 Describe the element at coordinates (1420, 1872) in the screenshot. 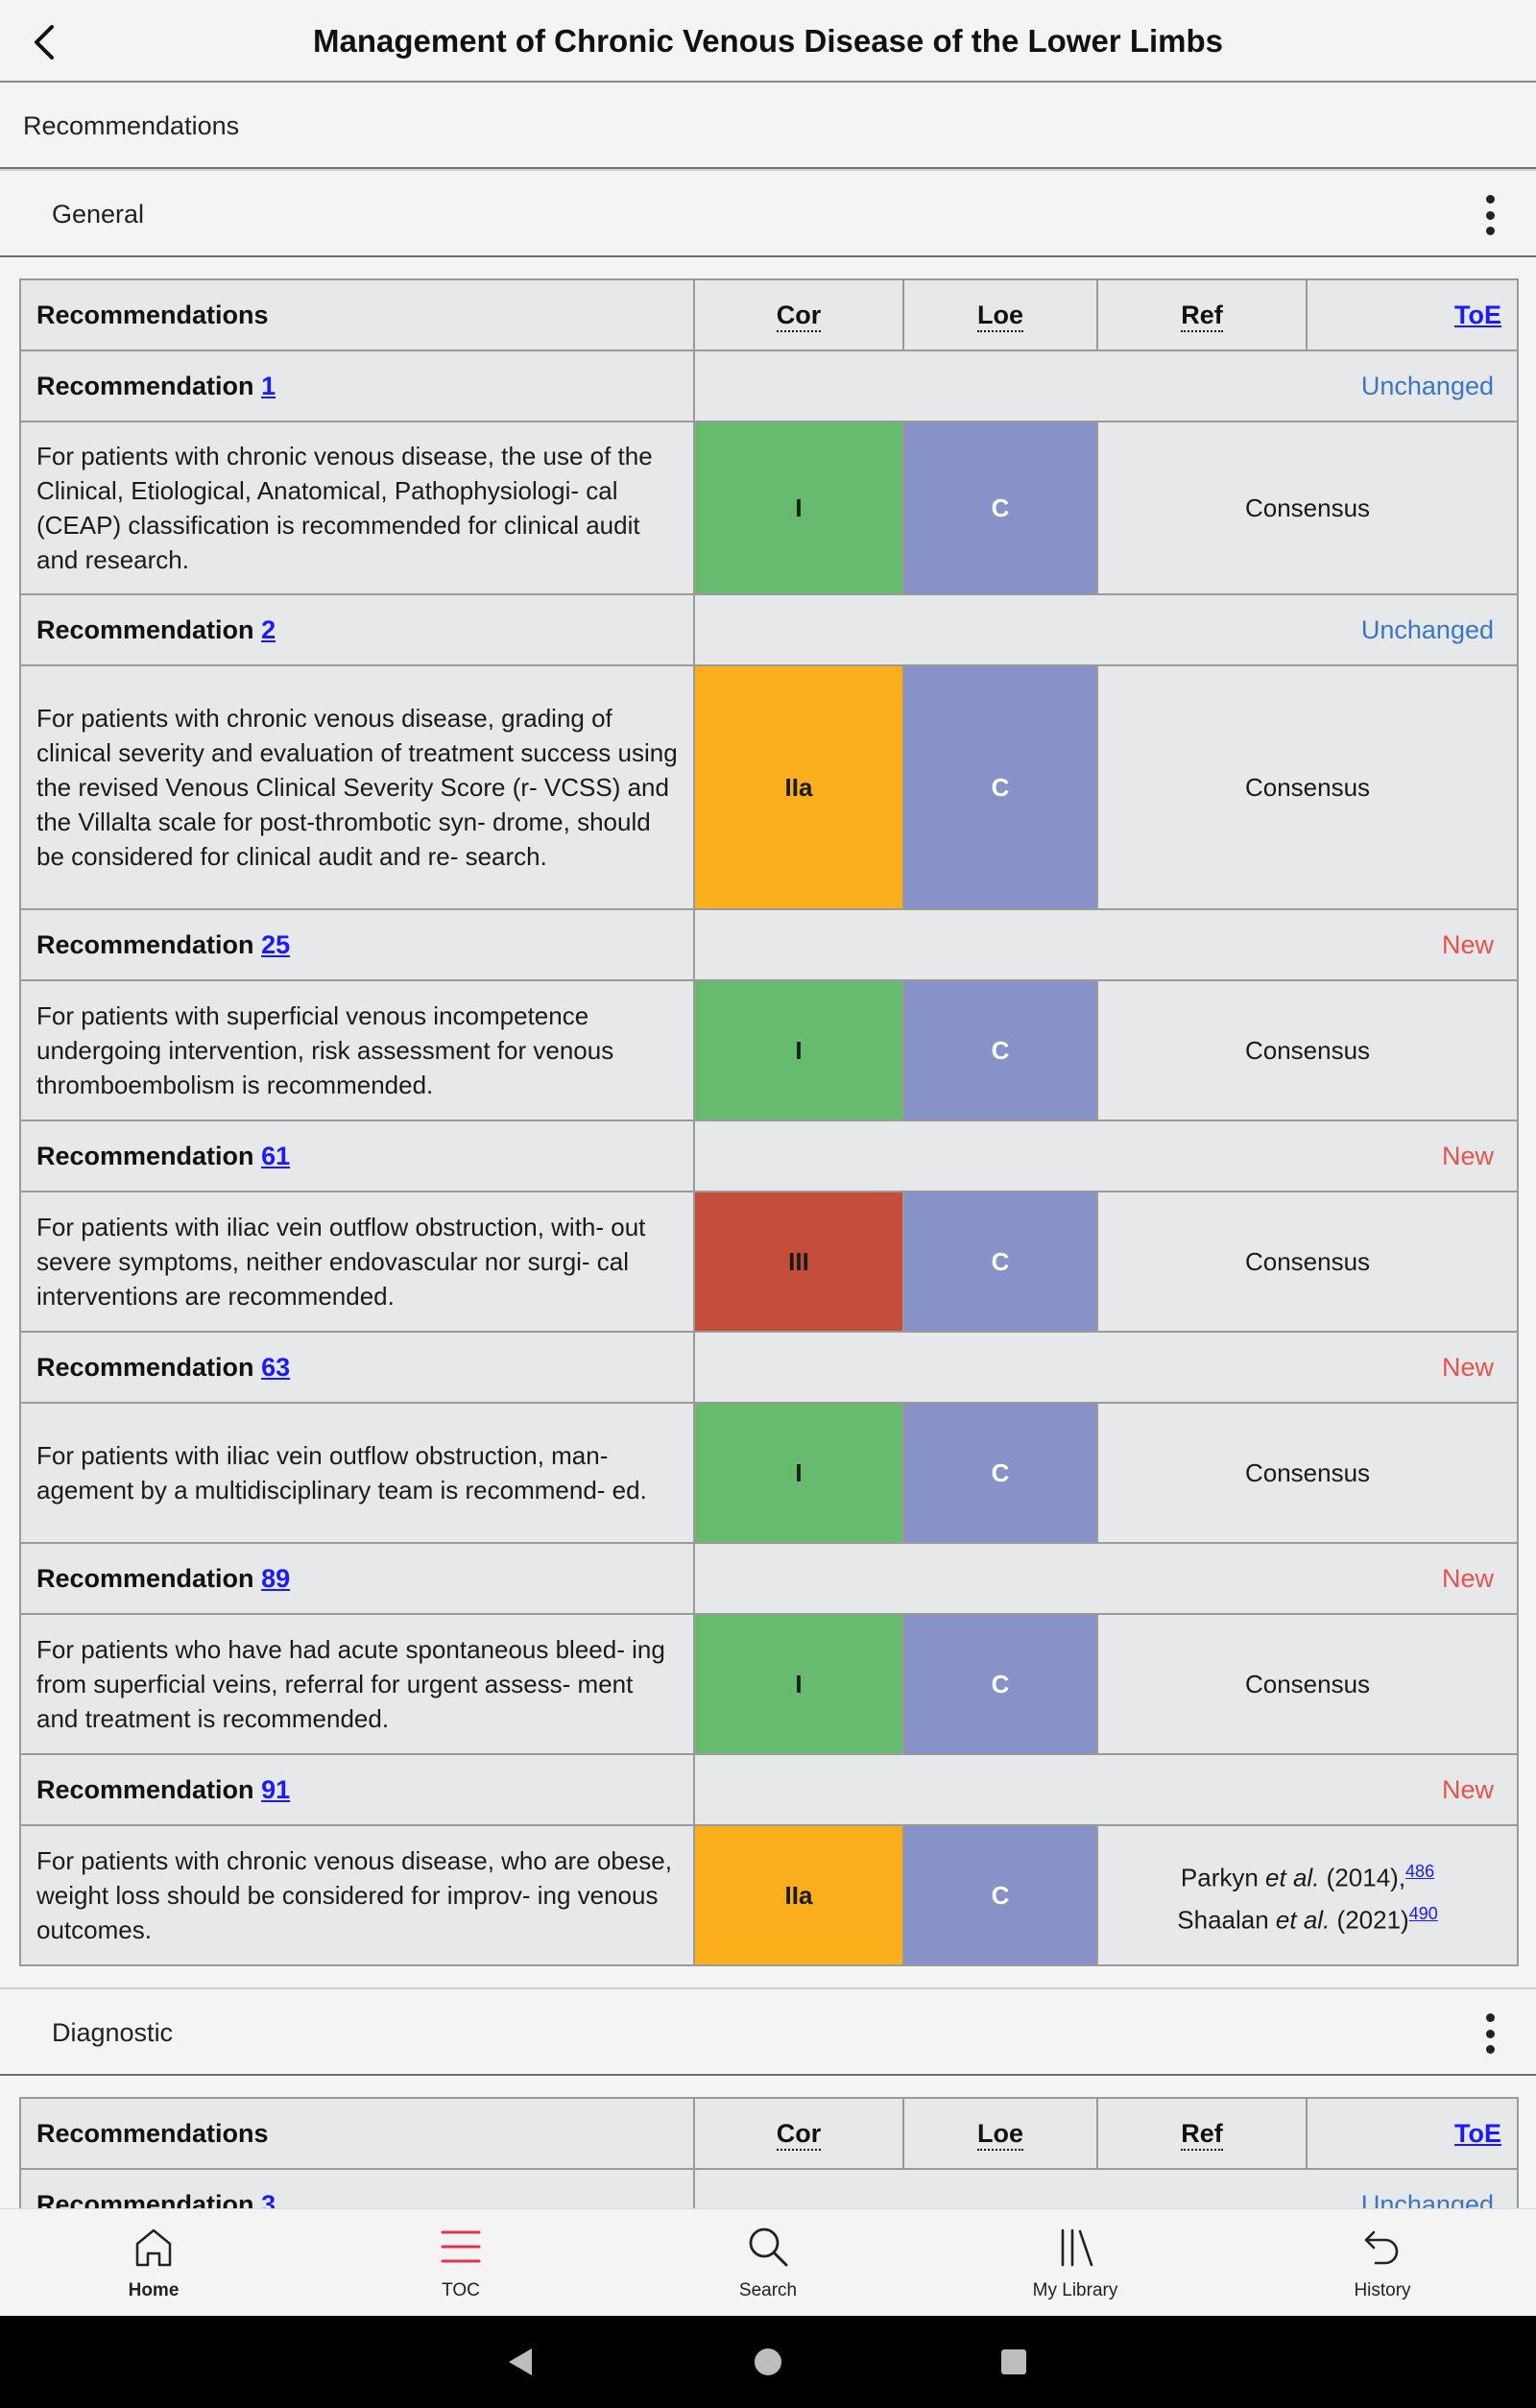

I see `citation-link: 486` at that location.